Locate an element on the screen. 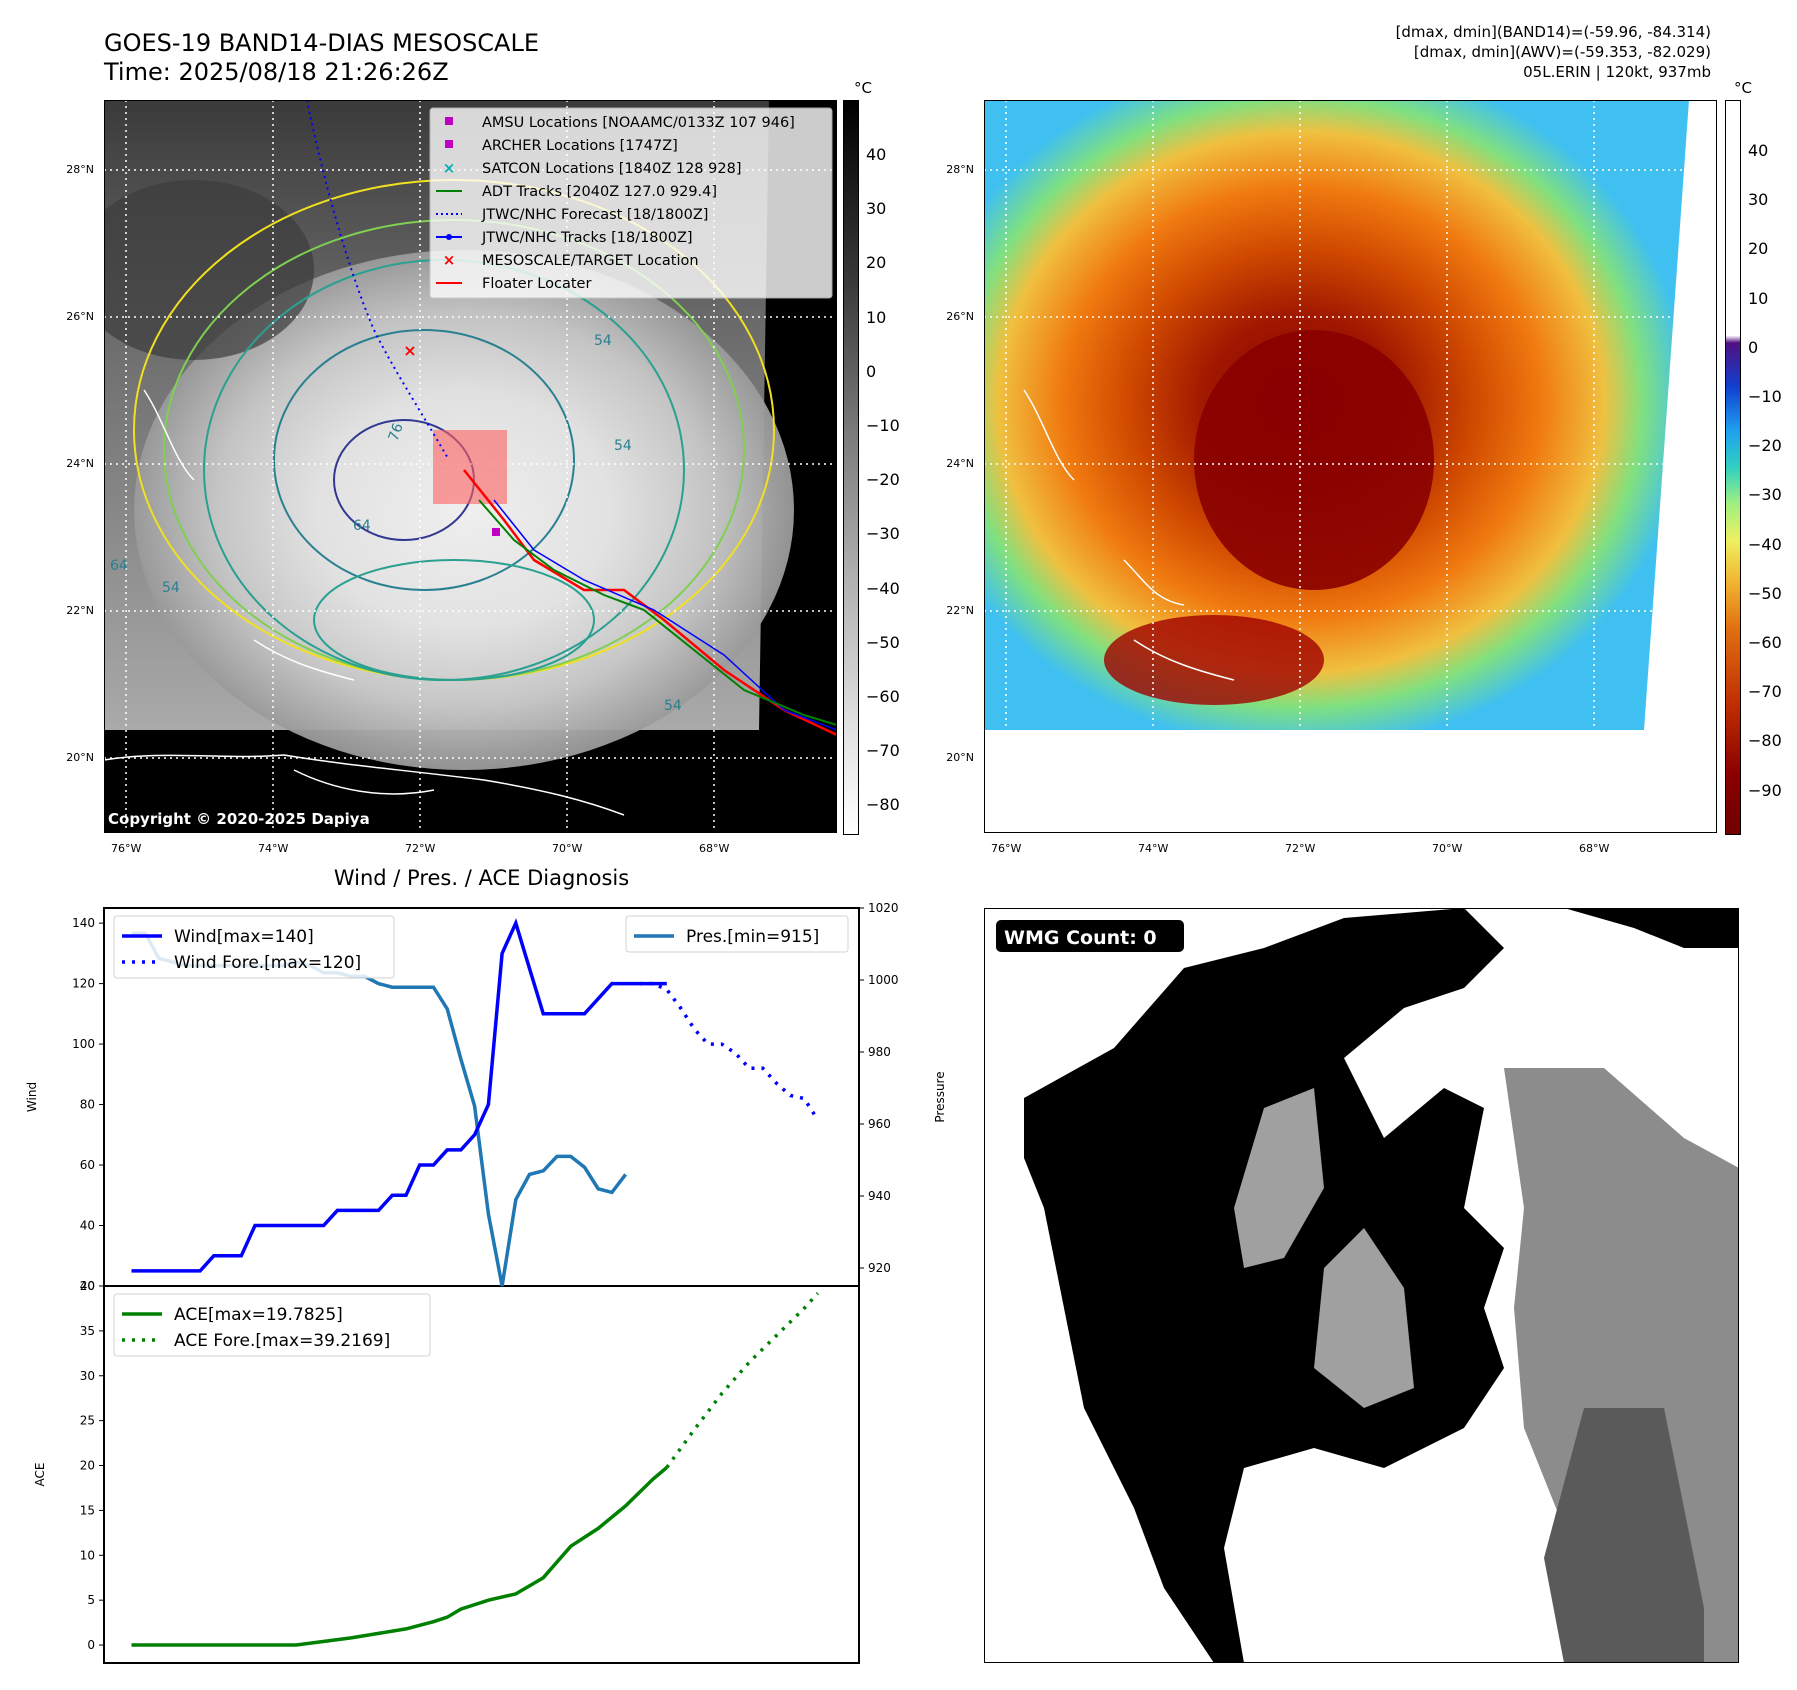 The width and height of the screenshot is (1797, 1690). ace-tick-label: 40 is located at coordinates (87, 1286).